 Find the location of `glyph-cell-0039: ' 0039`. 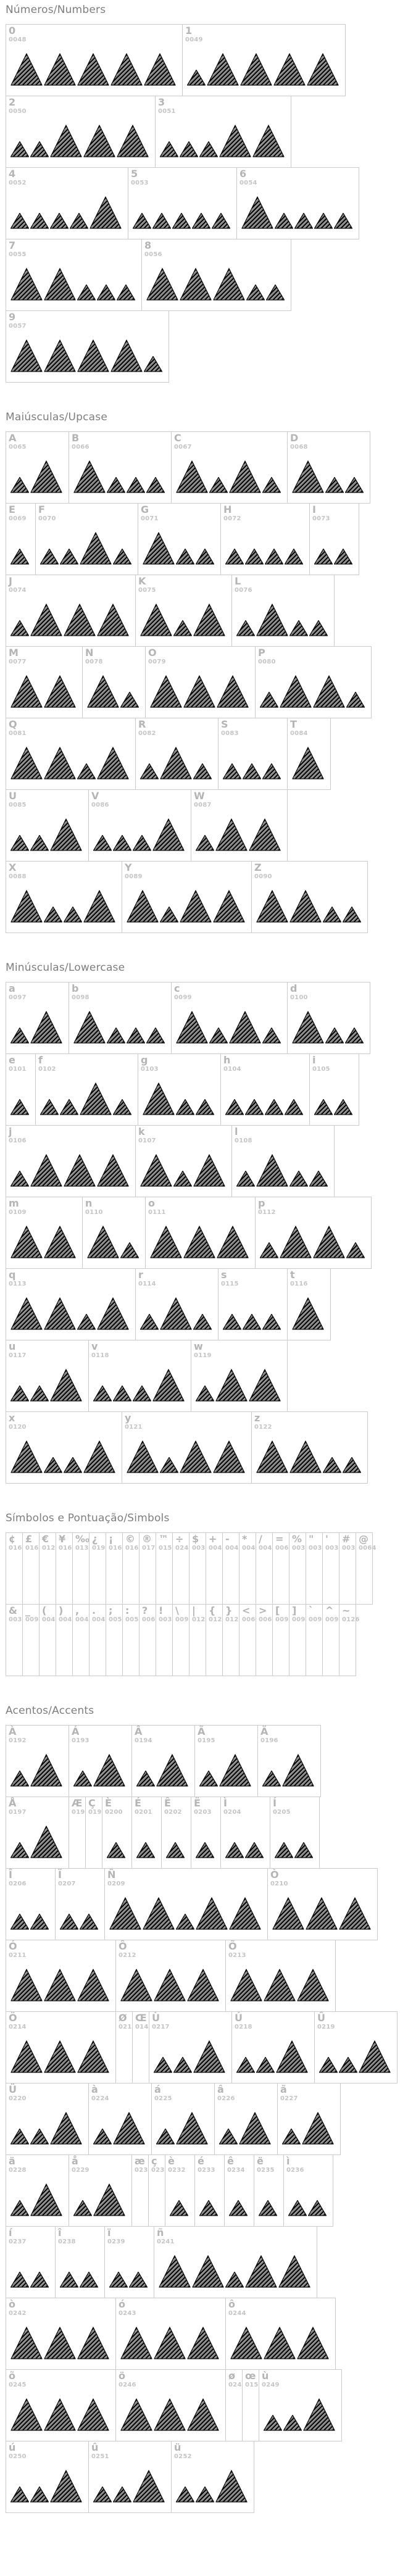

glyph-cell-0039: ' 0039 is located at coordinates (332, 1569).